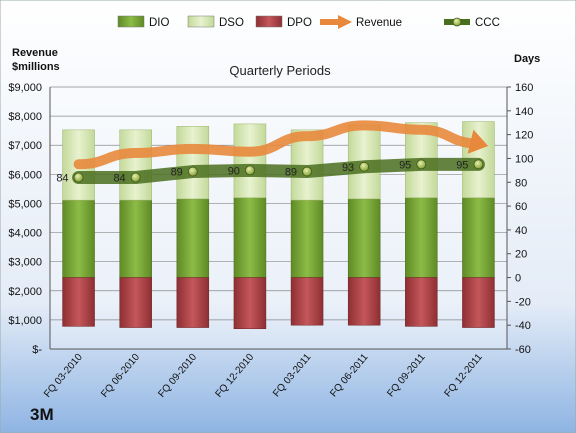 The image size is (576, 433). I want to click on left-axis-label-line2: $millions, so click(36, 67).